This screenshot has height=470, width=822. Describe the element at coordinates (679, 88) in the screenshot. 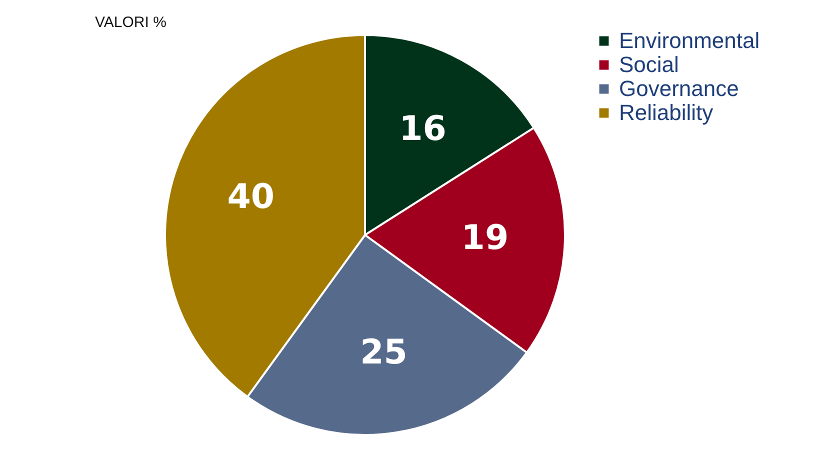

I see `legend-label: Governance` at that location.